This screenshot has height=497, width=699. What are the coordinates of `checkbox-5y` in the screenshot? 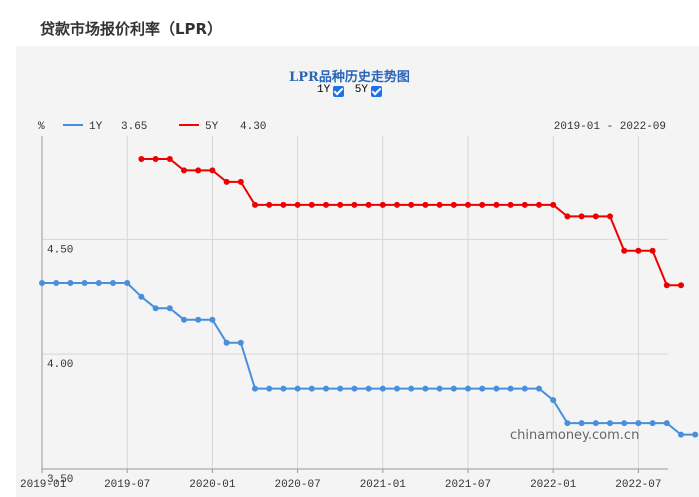 It's located at (376, 91).